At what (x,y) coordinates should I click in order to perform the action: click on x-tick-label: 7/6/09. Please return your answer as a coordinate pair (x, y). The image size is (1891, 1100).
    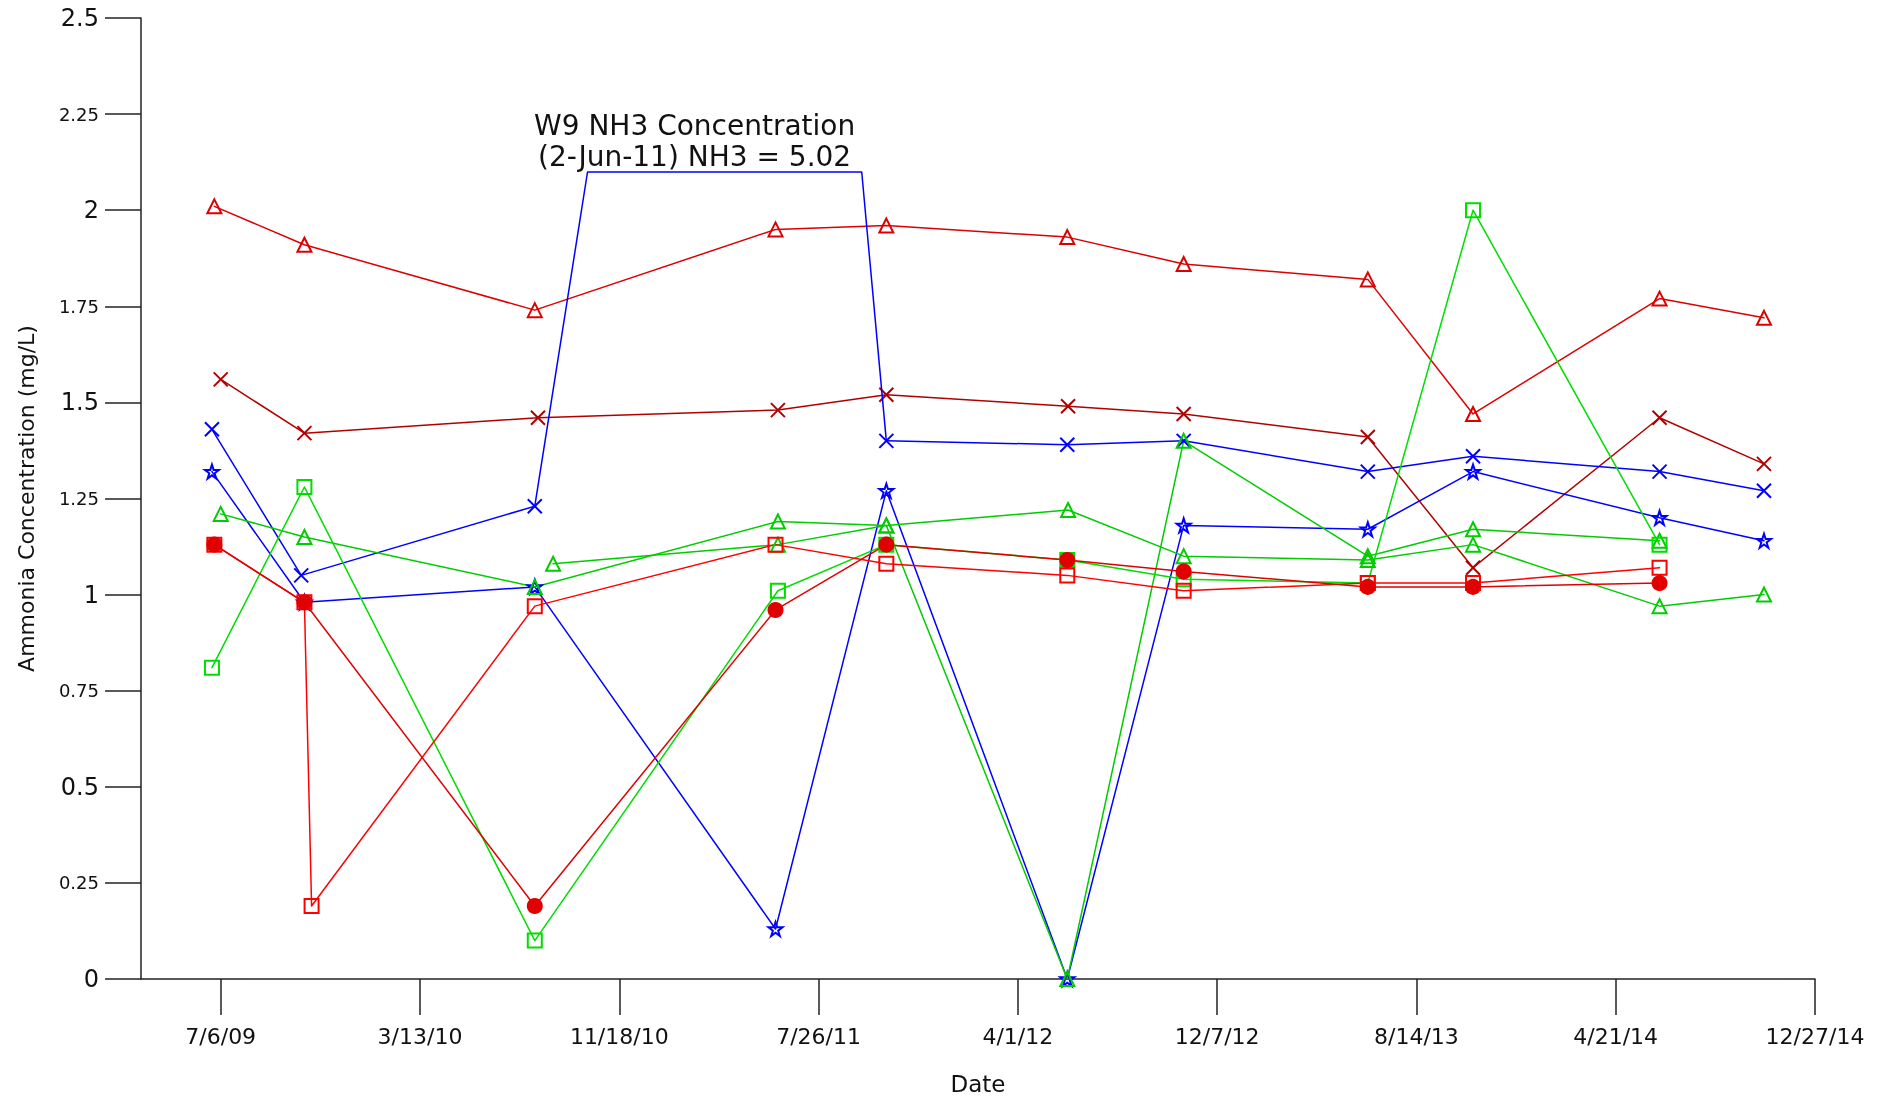
    Looking at the image, I should click on (221, 1036).